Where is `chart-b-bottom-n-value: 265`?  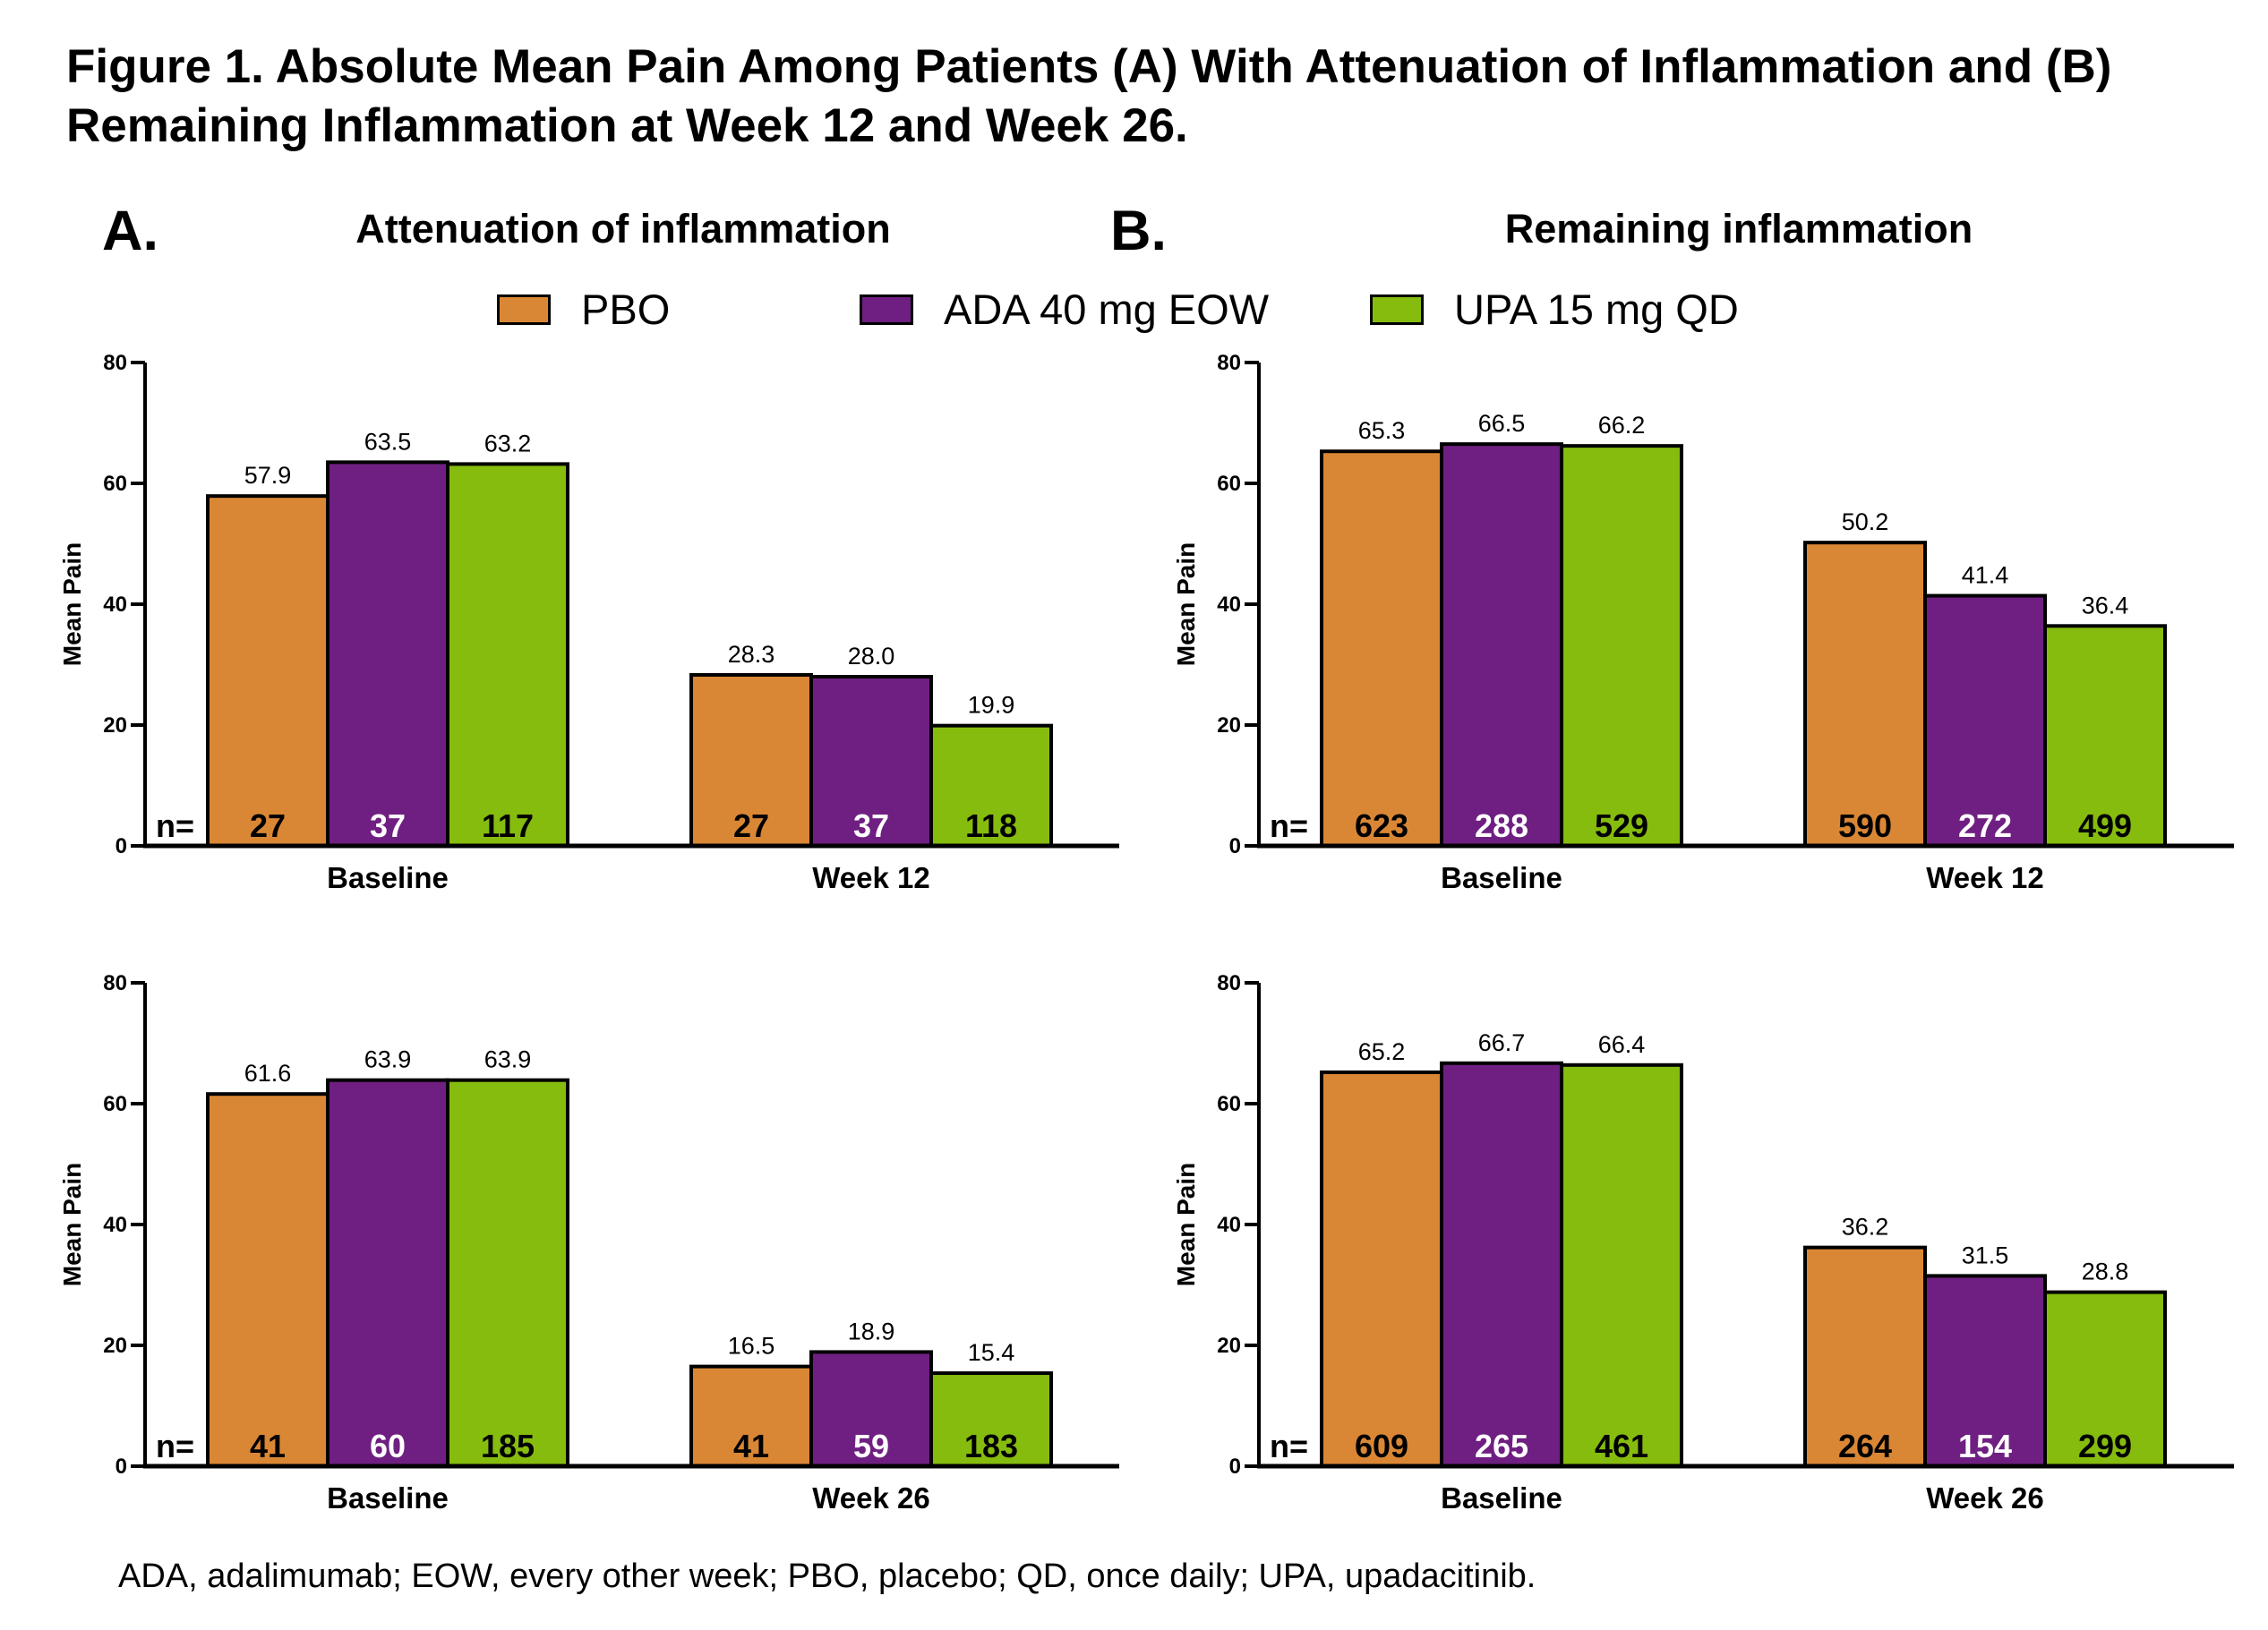
chart-b-bottom-n-value: 265 is located at coordinates (1501, 1446).